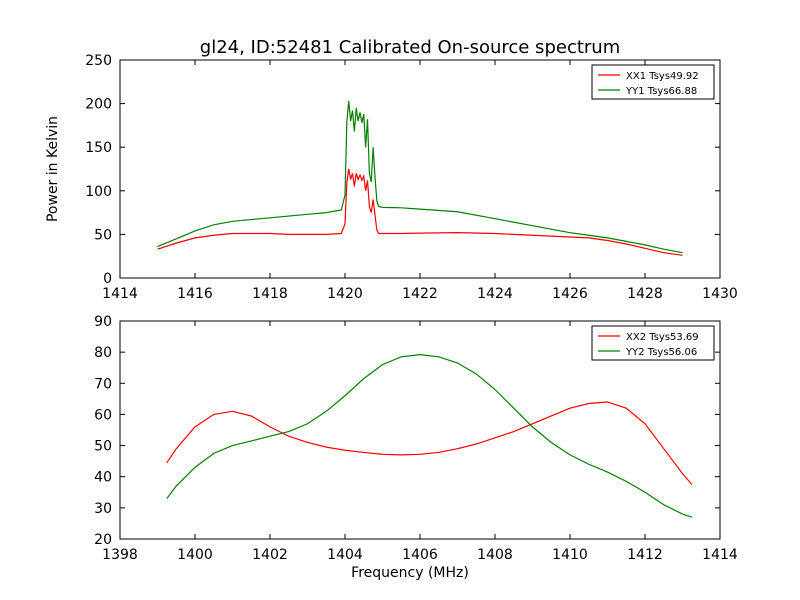 The width and height of the screenshot is (800, 600). I want to click on y-tick-label: 200, so click(98, 105).